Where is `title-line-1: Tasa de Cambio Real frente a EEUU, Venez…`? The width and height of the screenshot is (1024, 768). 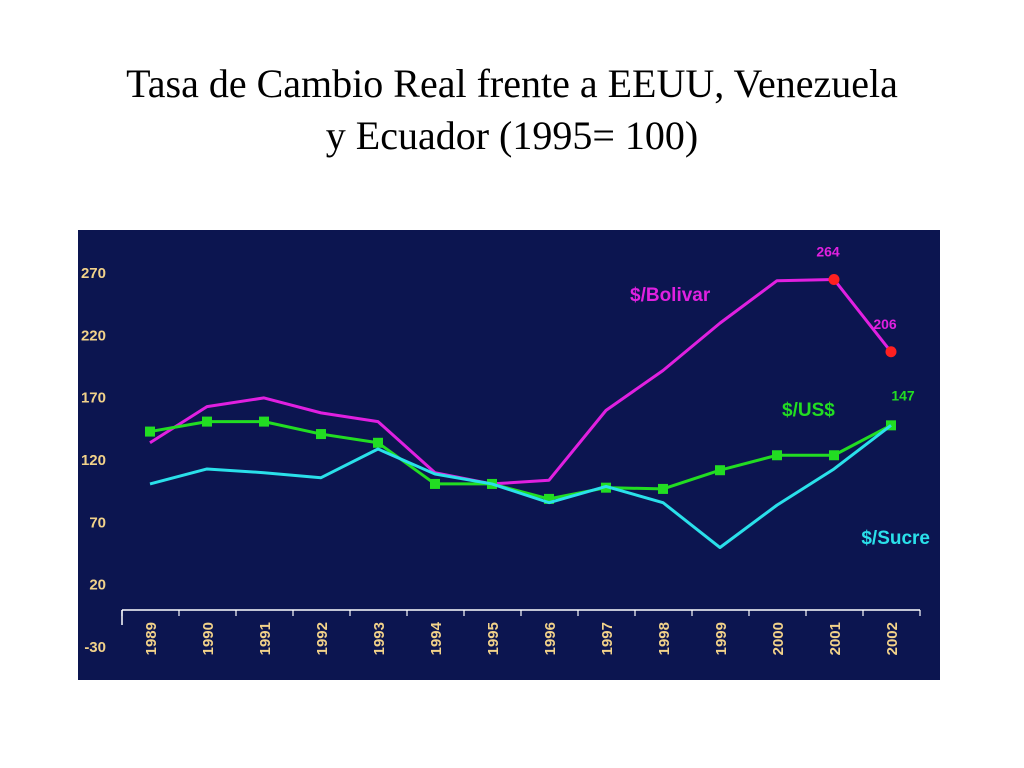 title-line-1: Tasa de Cambio Real frente a EEUU, Venez… is located at coordinates (512, 83).